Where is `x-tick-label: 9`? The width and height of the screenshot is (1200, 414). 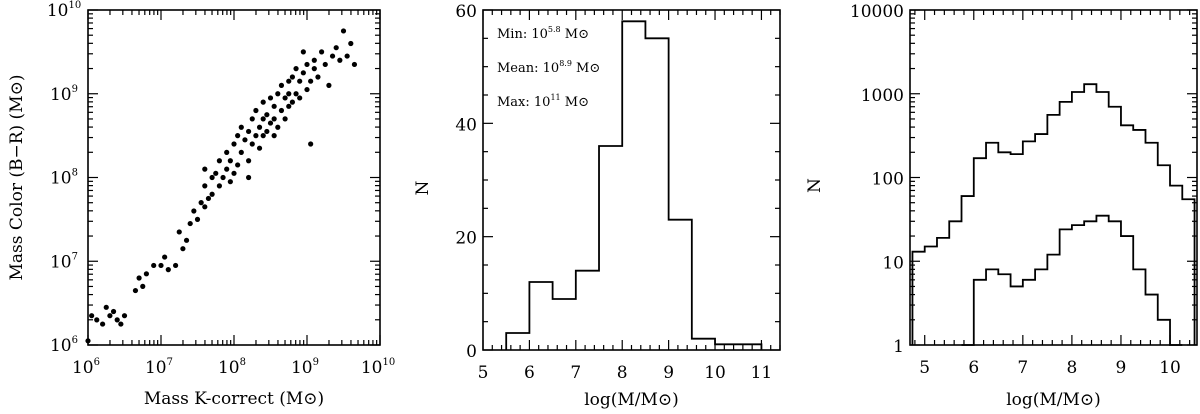
x-tick-label: 9 is located at coordinates (668, 373).